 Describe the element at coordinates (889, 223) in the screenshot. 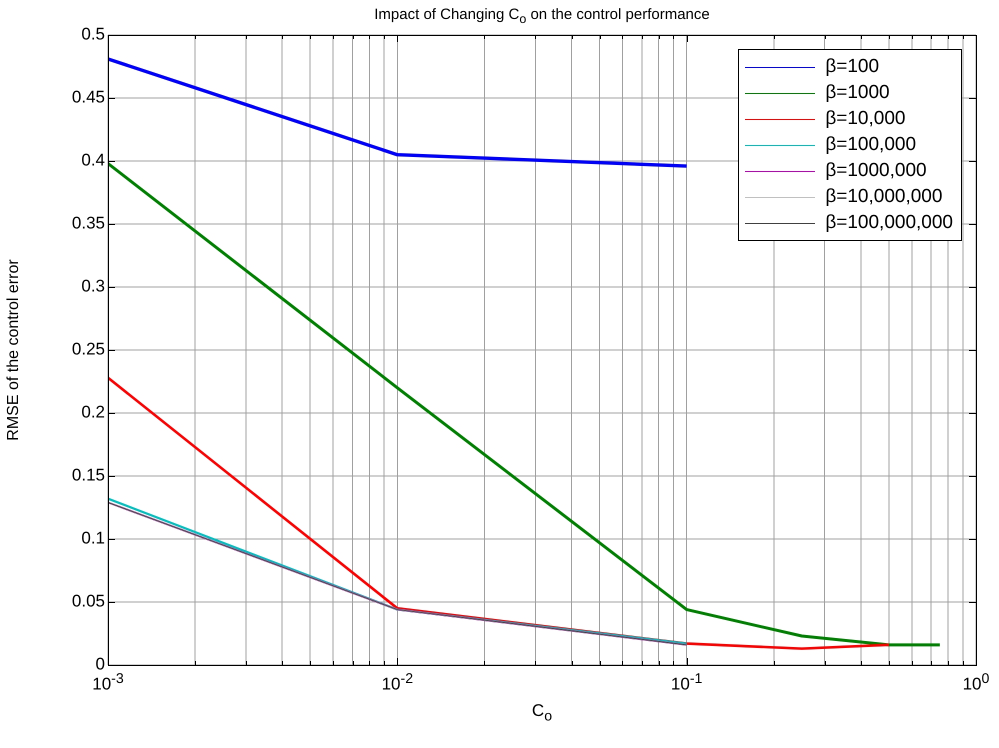

I see `legend-label: β=100,000,000` at that location.